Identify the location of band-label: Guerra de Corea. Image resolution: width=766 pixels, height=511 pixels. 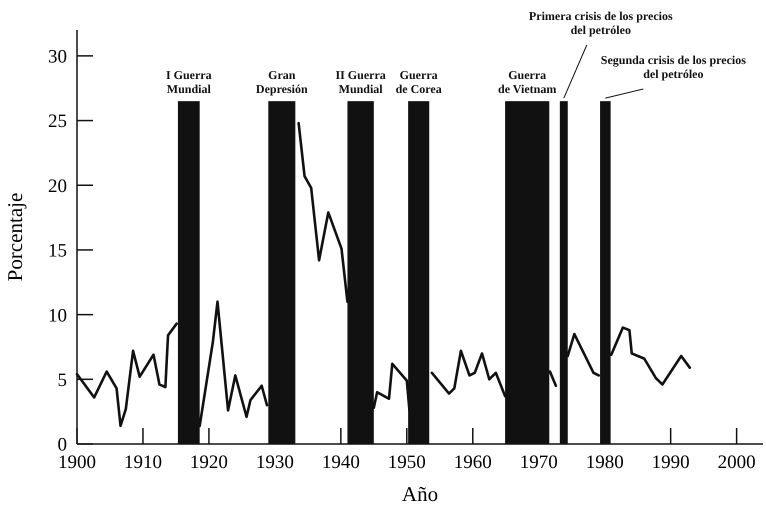
(419, 82).